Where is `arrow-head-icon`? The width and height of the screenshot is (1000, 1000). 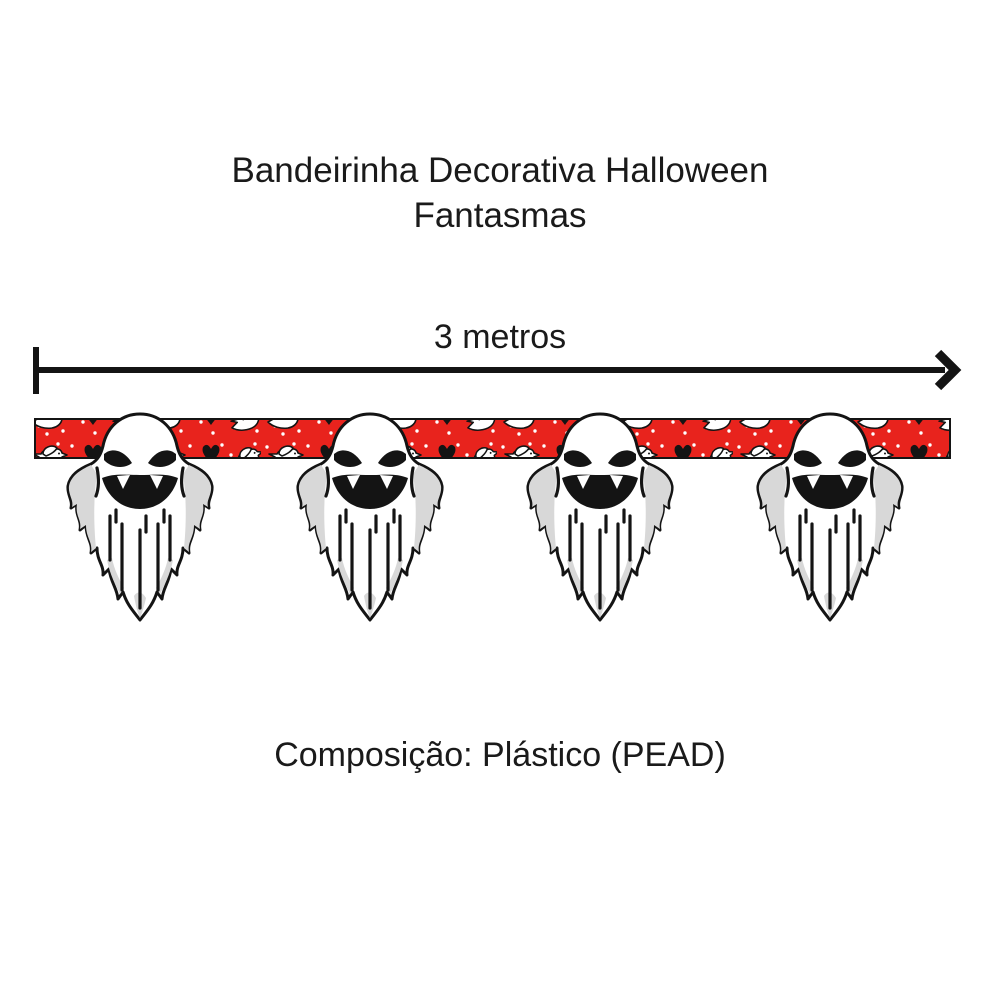
arrow-head-icon is located at coordinates (948, 370).